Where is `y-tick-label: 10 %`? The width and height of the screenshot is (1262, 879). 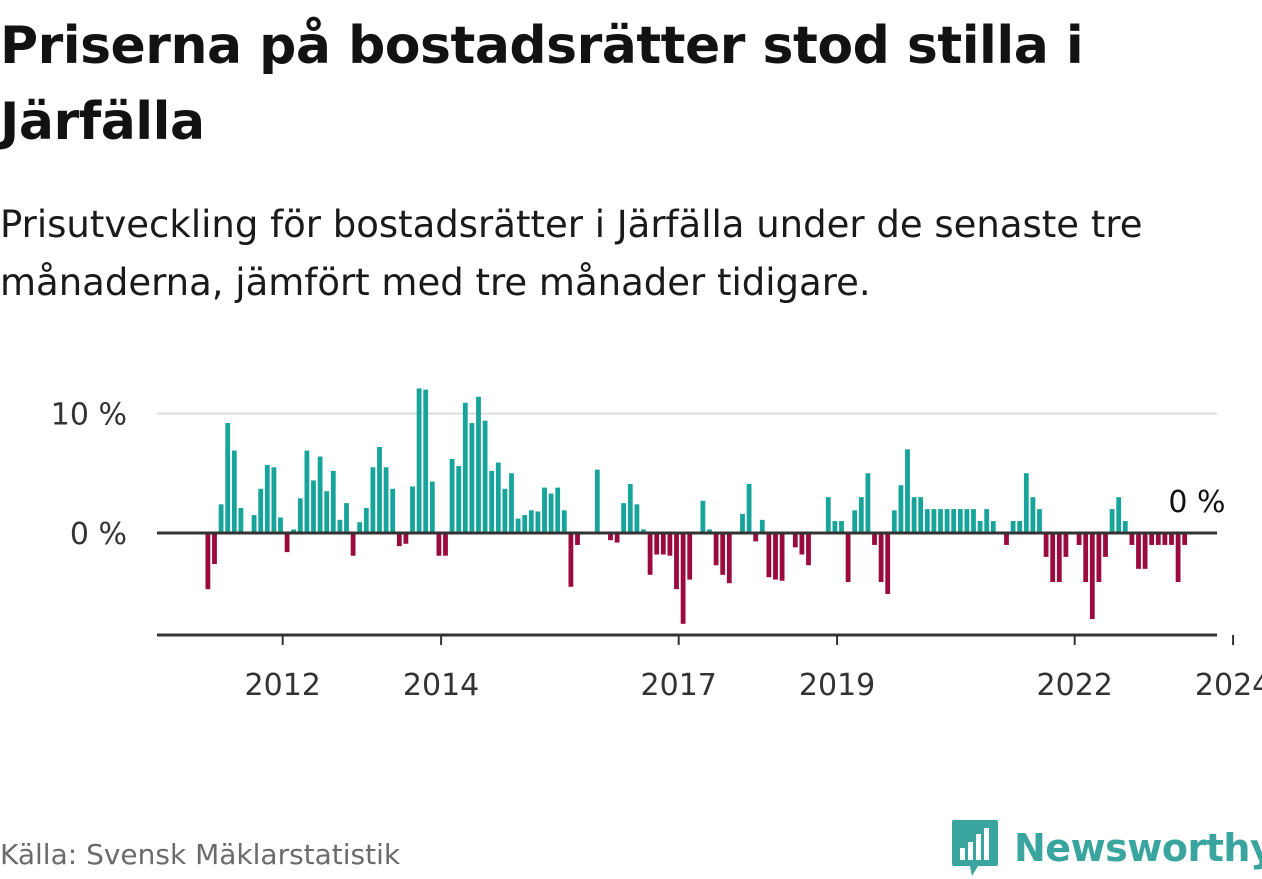 y-tick-label: 10 % is located at coordinates (89, 415).